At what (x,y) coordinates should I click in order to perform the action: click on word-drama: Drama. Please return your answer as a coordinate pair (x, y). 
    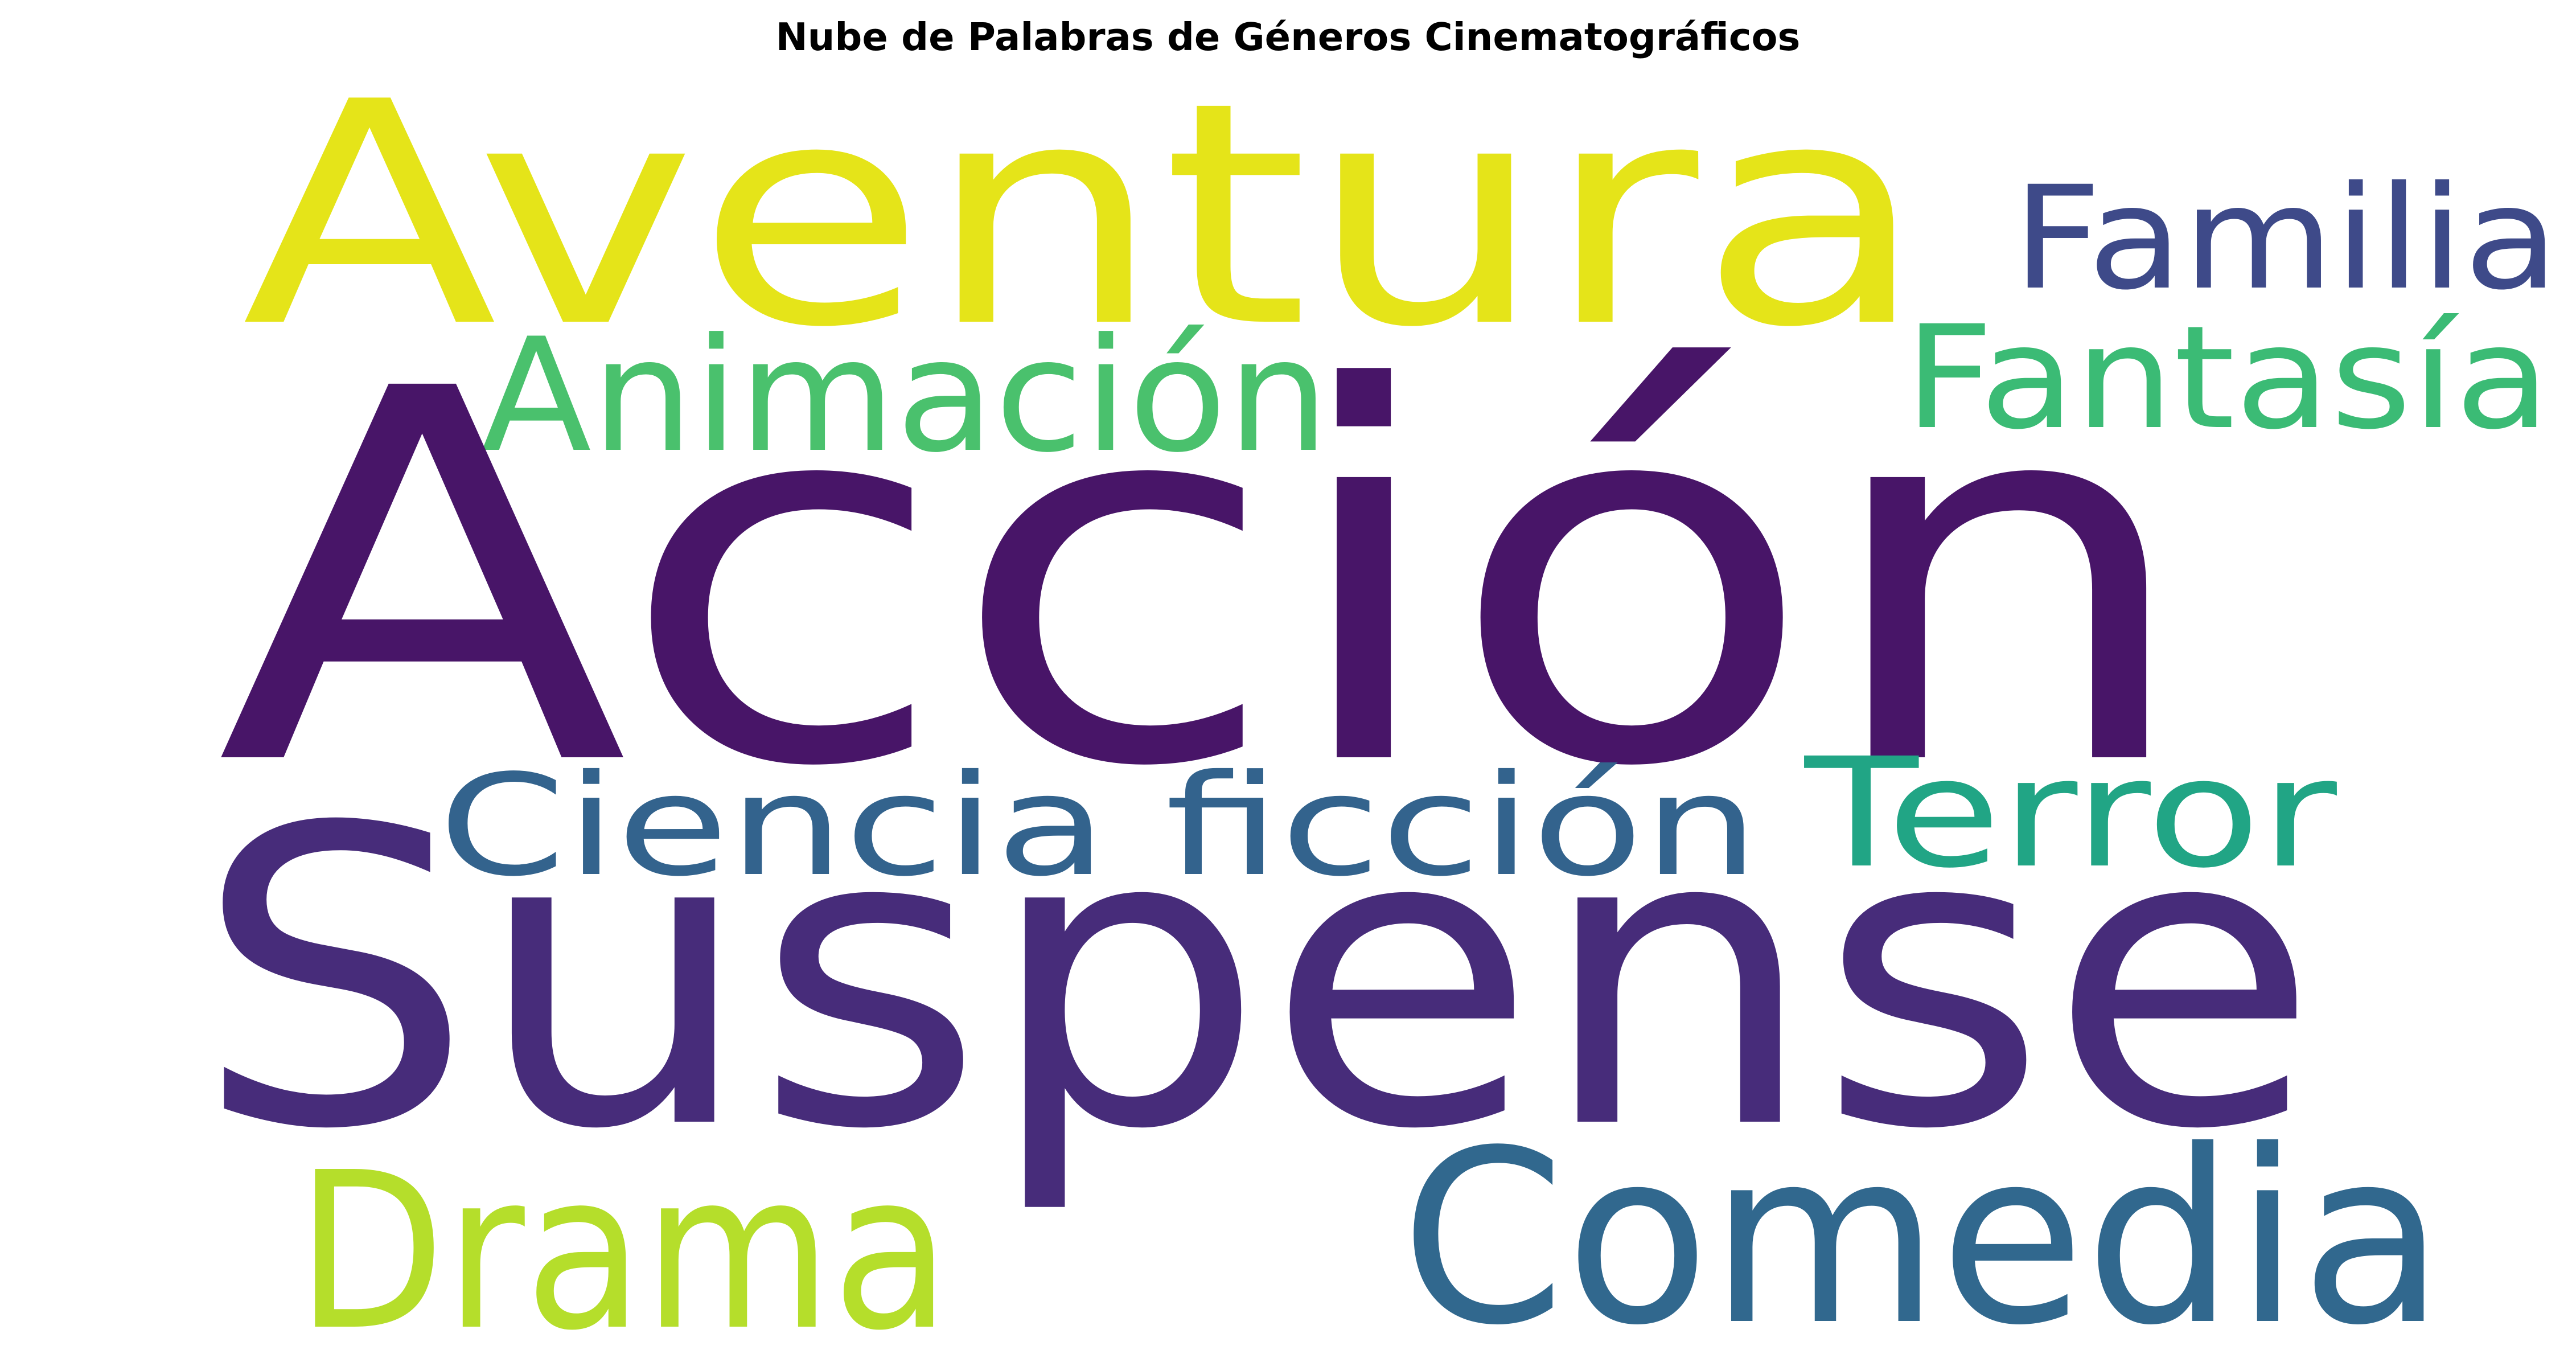
    Looking at the image, I should click on (623, 1238).